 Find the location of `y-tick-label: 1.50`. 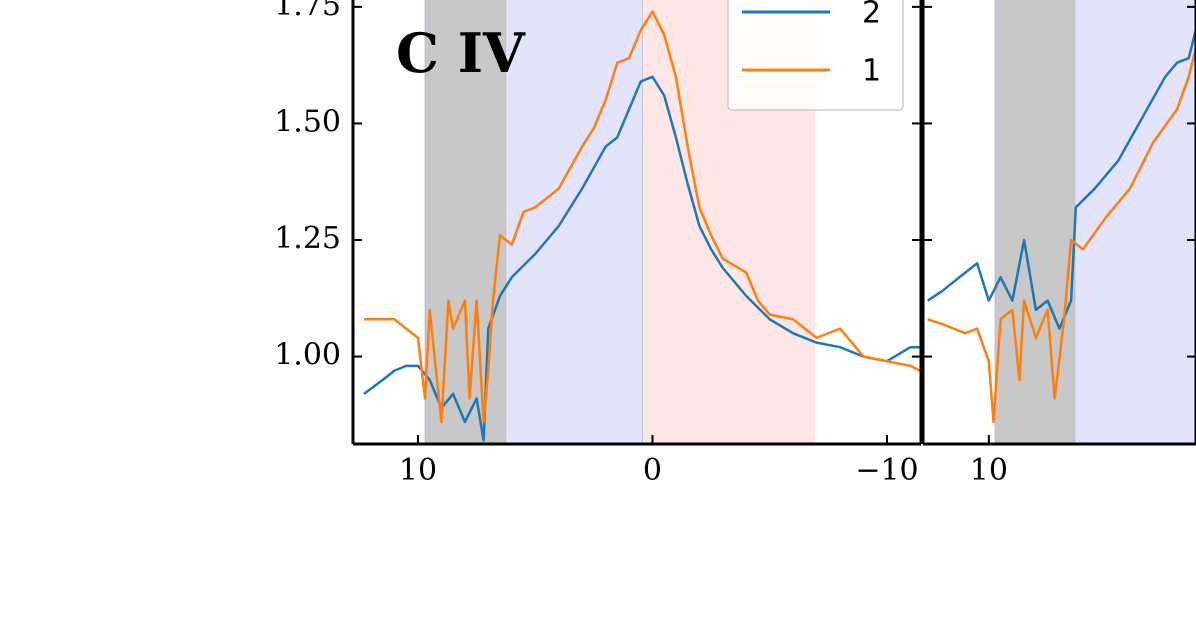

y-tick-label: 1.50 is located at coordinates (307, 121).